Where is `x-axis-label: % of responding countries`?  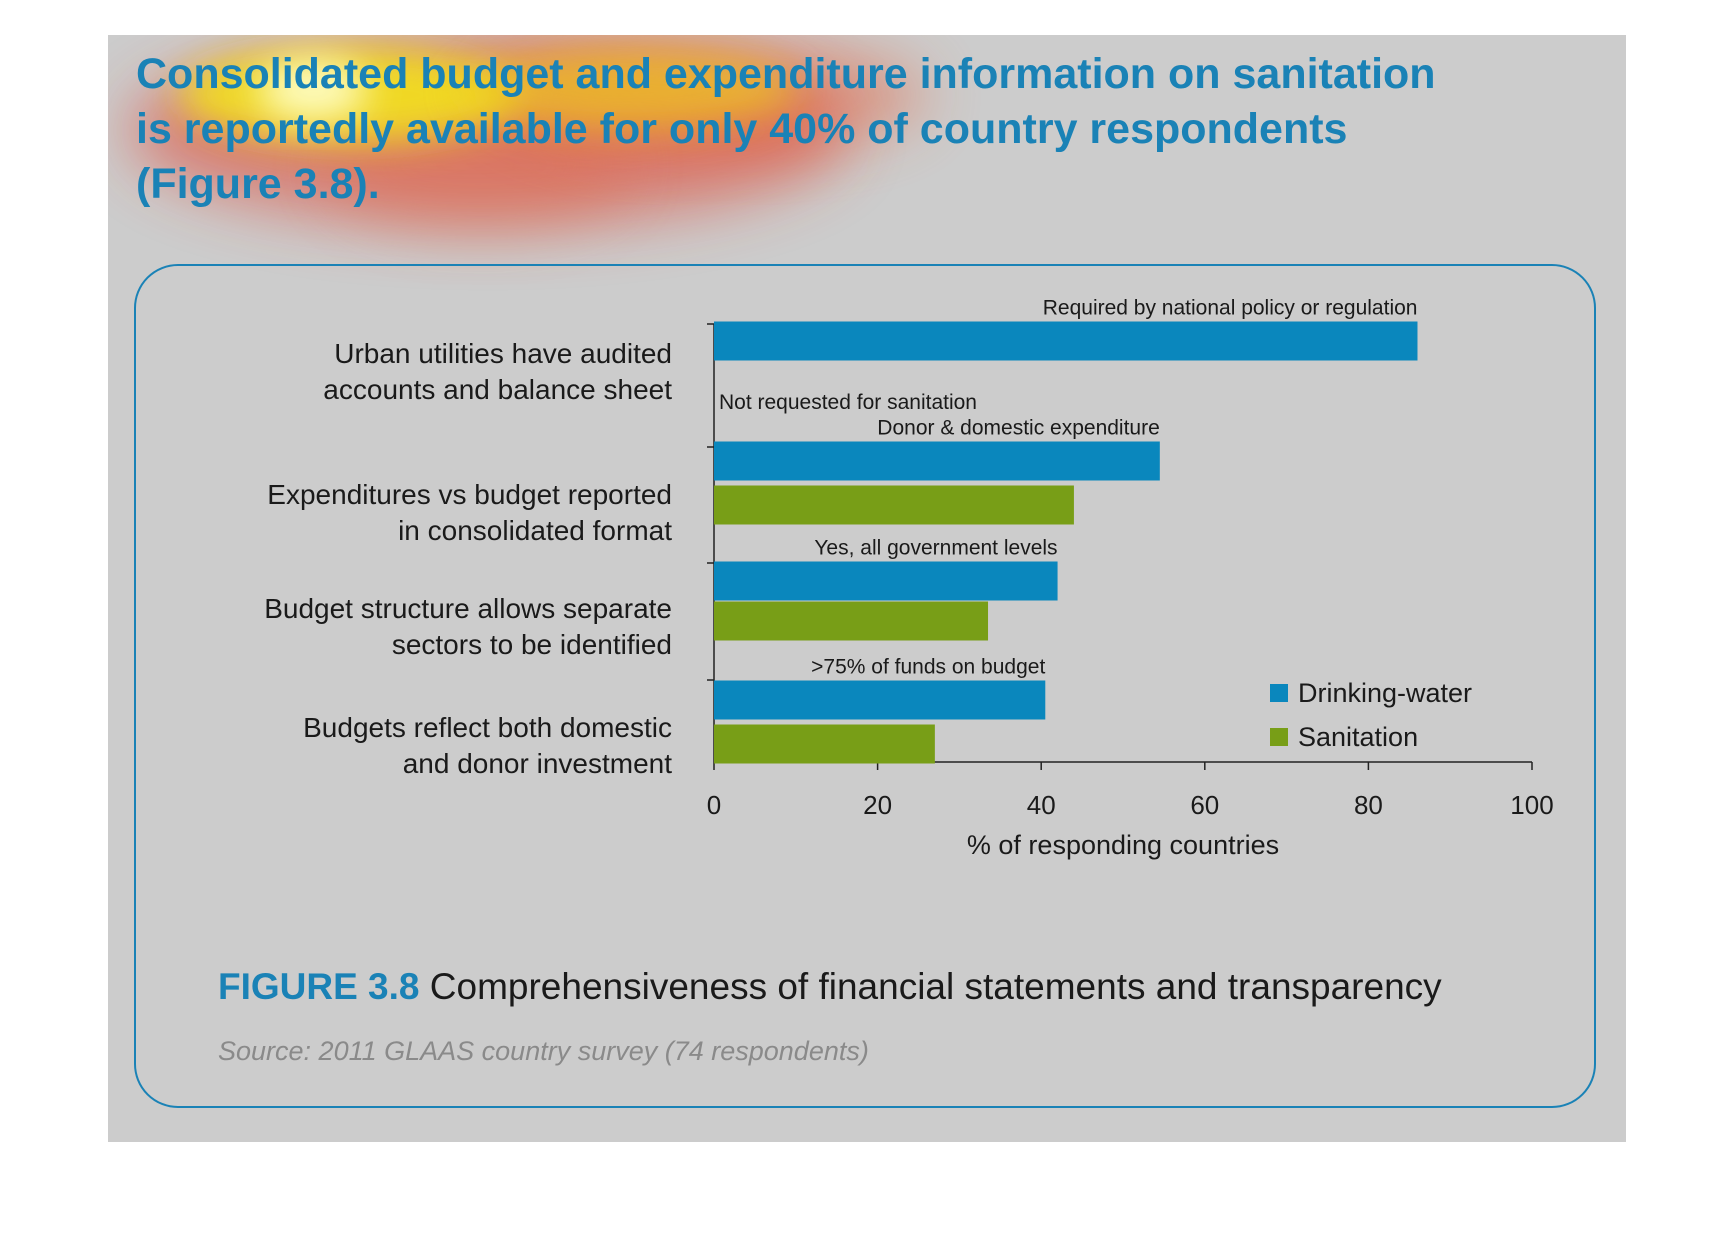
x-axis-label: % of responding countries is located at coordinates (1123, 845).